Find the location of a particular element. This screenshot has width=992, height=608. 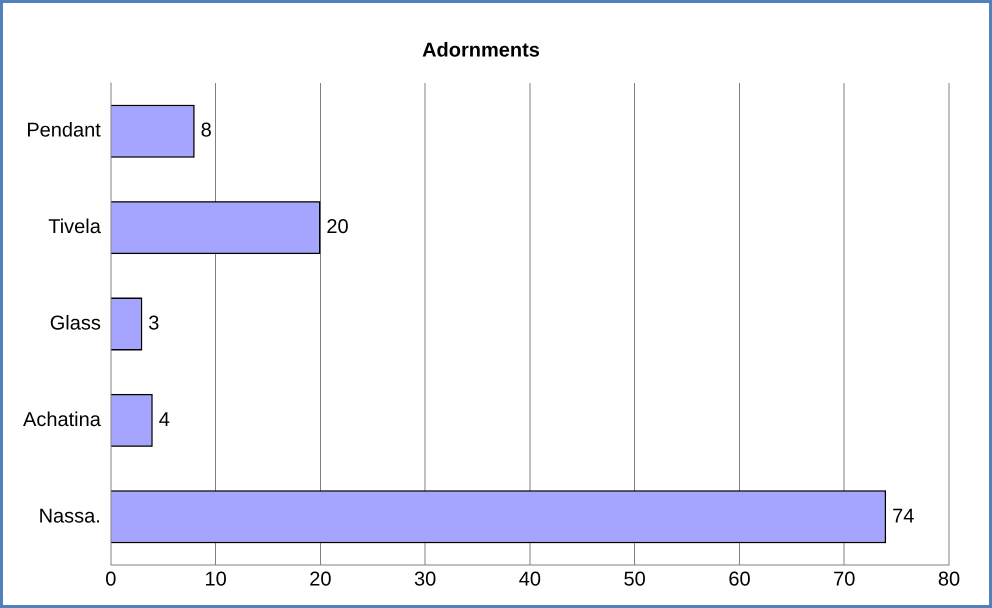

y-tick-label: Glass is located at coordinates (75, 323).